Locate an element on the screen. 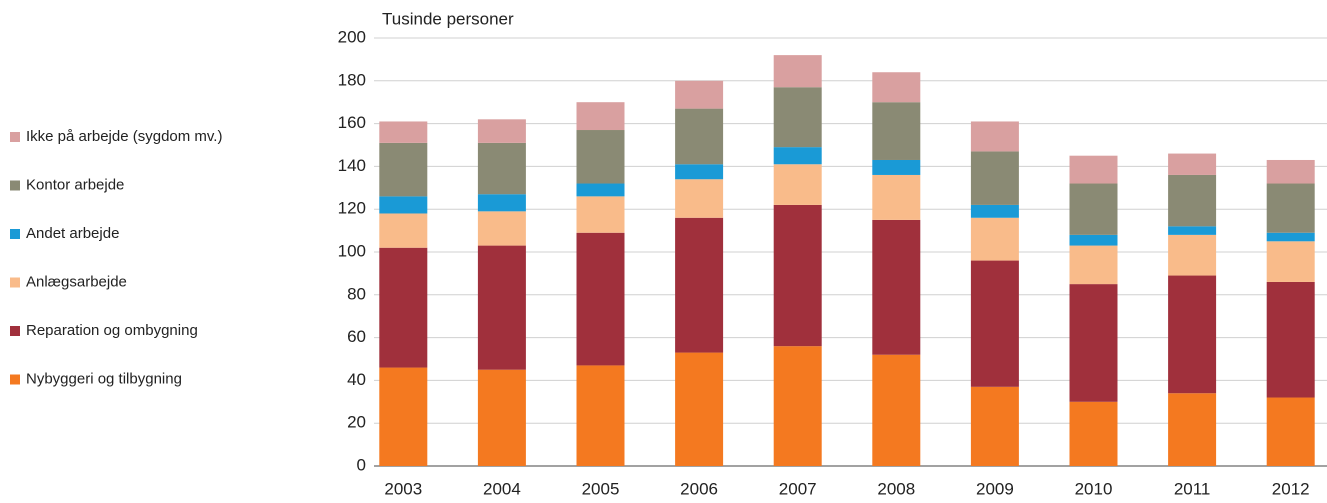 The width and height of the screenshot is (1327, 503). x-tick-label: 2008 is located at coordinates (896, 488).